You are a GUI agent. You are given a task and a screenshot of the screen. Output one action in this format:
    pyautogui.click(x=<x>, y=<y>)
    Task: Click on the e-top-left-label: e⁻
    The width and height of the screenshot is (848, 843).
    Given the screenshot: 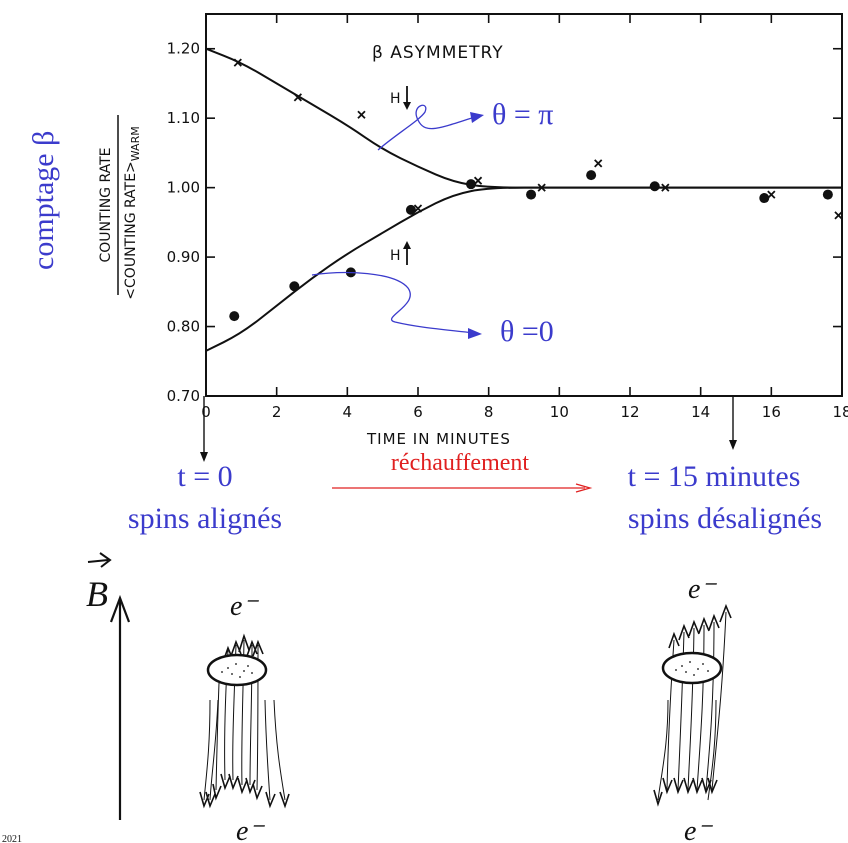 What is the action you would take?
    pyautogui.click(x=244, y=606)
    